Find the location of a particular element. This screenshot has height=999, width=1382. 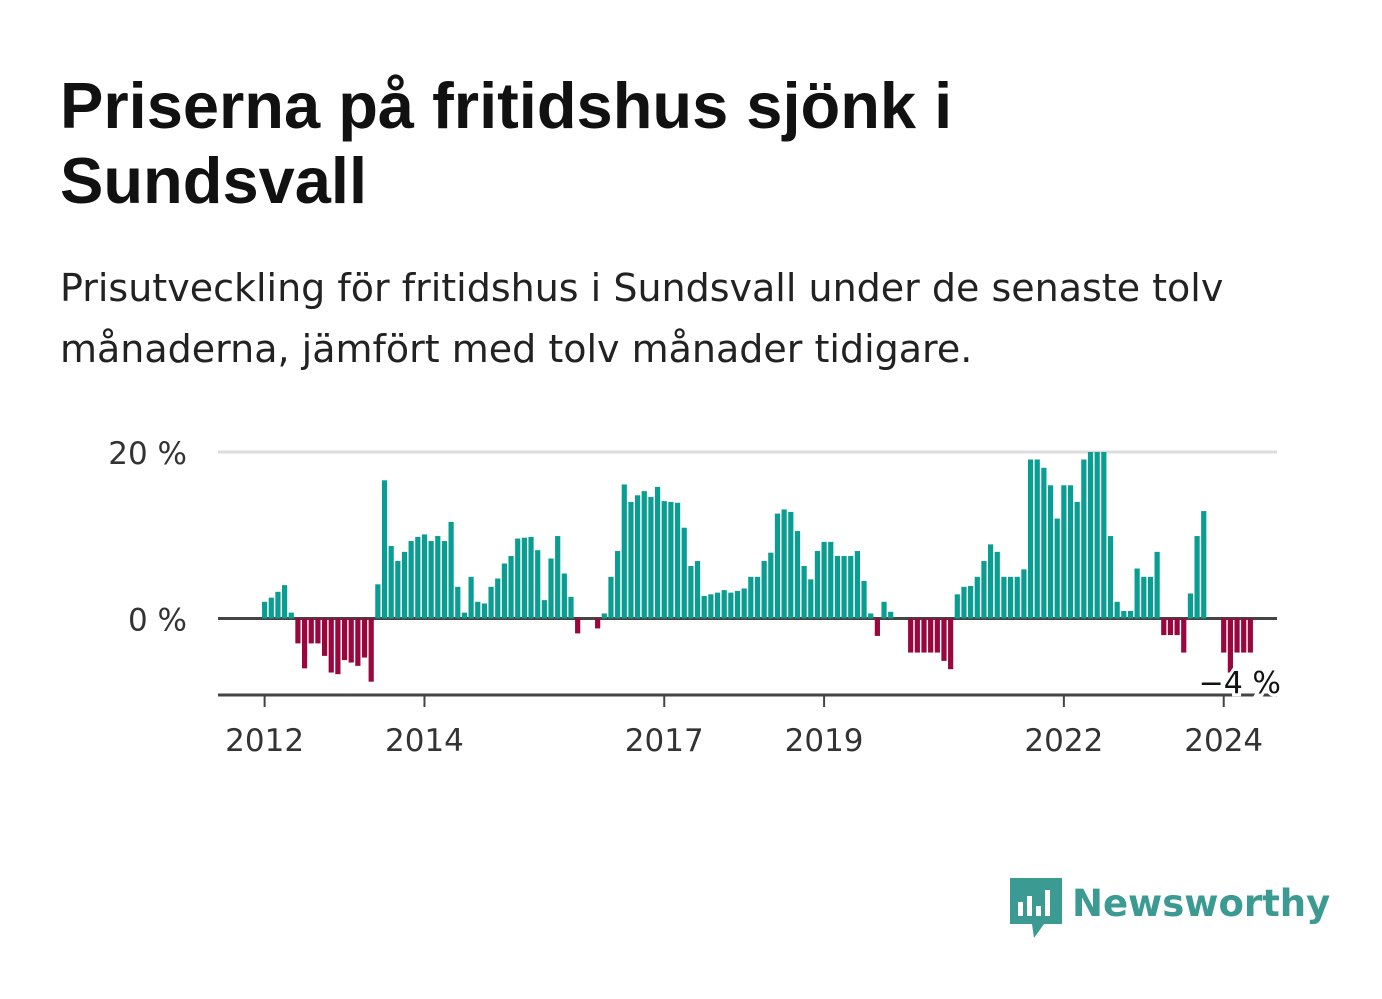

newsworthy-logo: Newsworthy is located at coordinates (1170, 909).